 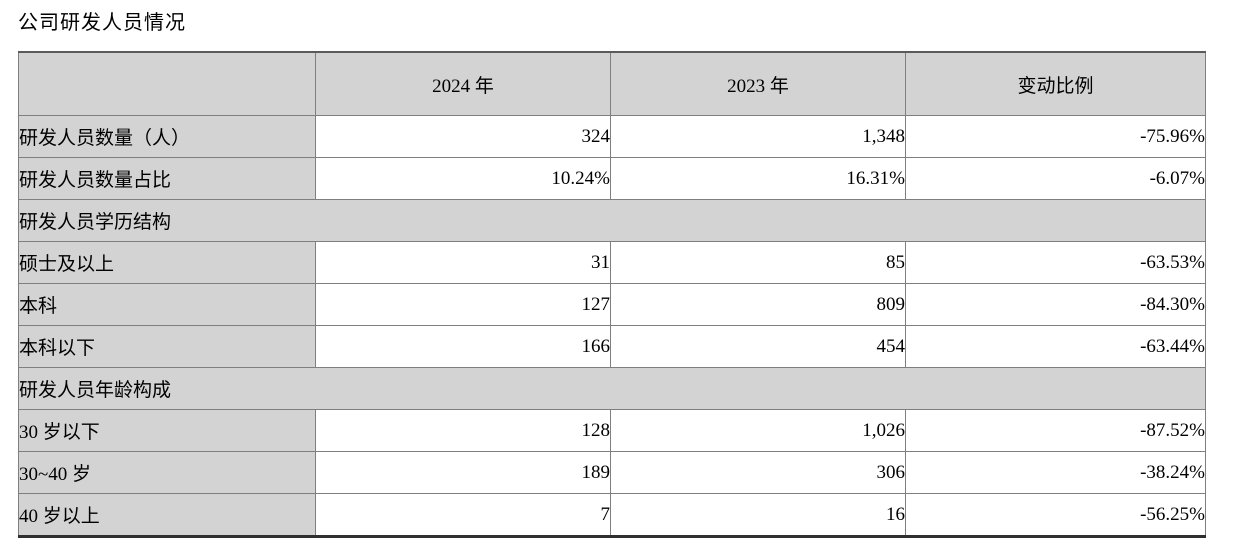 What do you see at coordinates (758, 136) in the screenshot?
I see `cell-2023-value: 1,348` at bounding box center [758, 136].